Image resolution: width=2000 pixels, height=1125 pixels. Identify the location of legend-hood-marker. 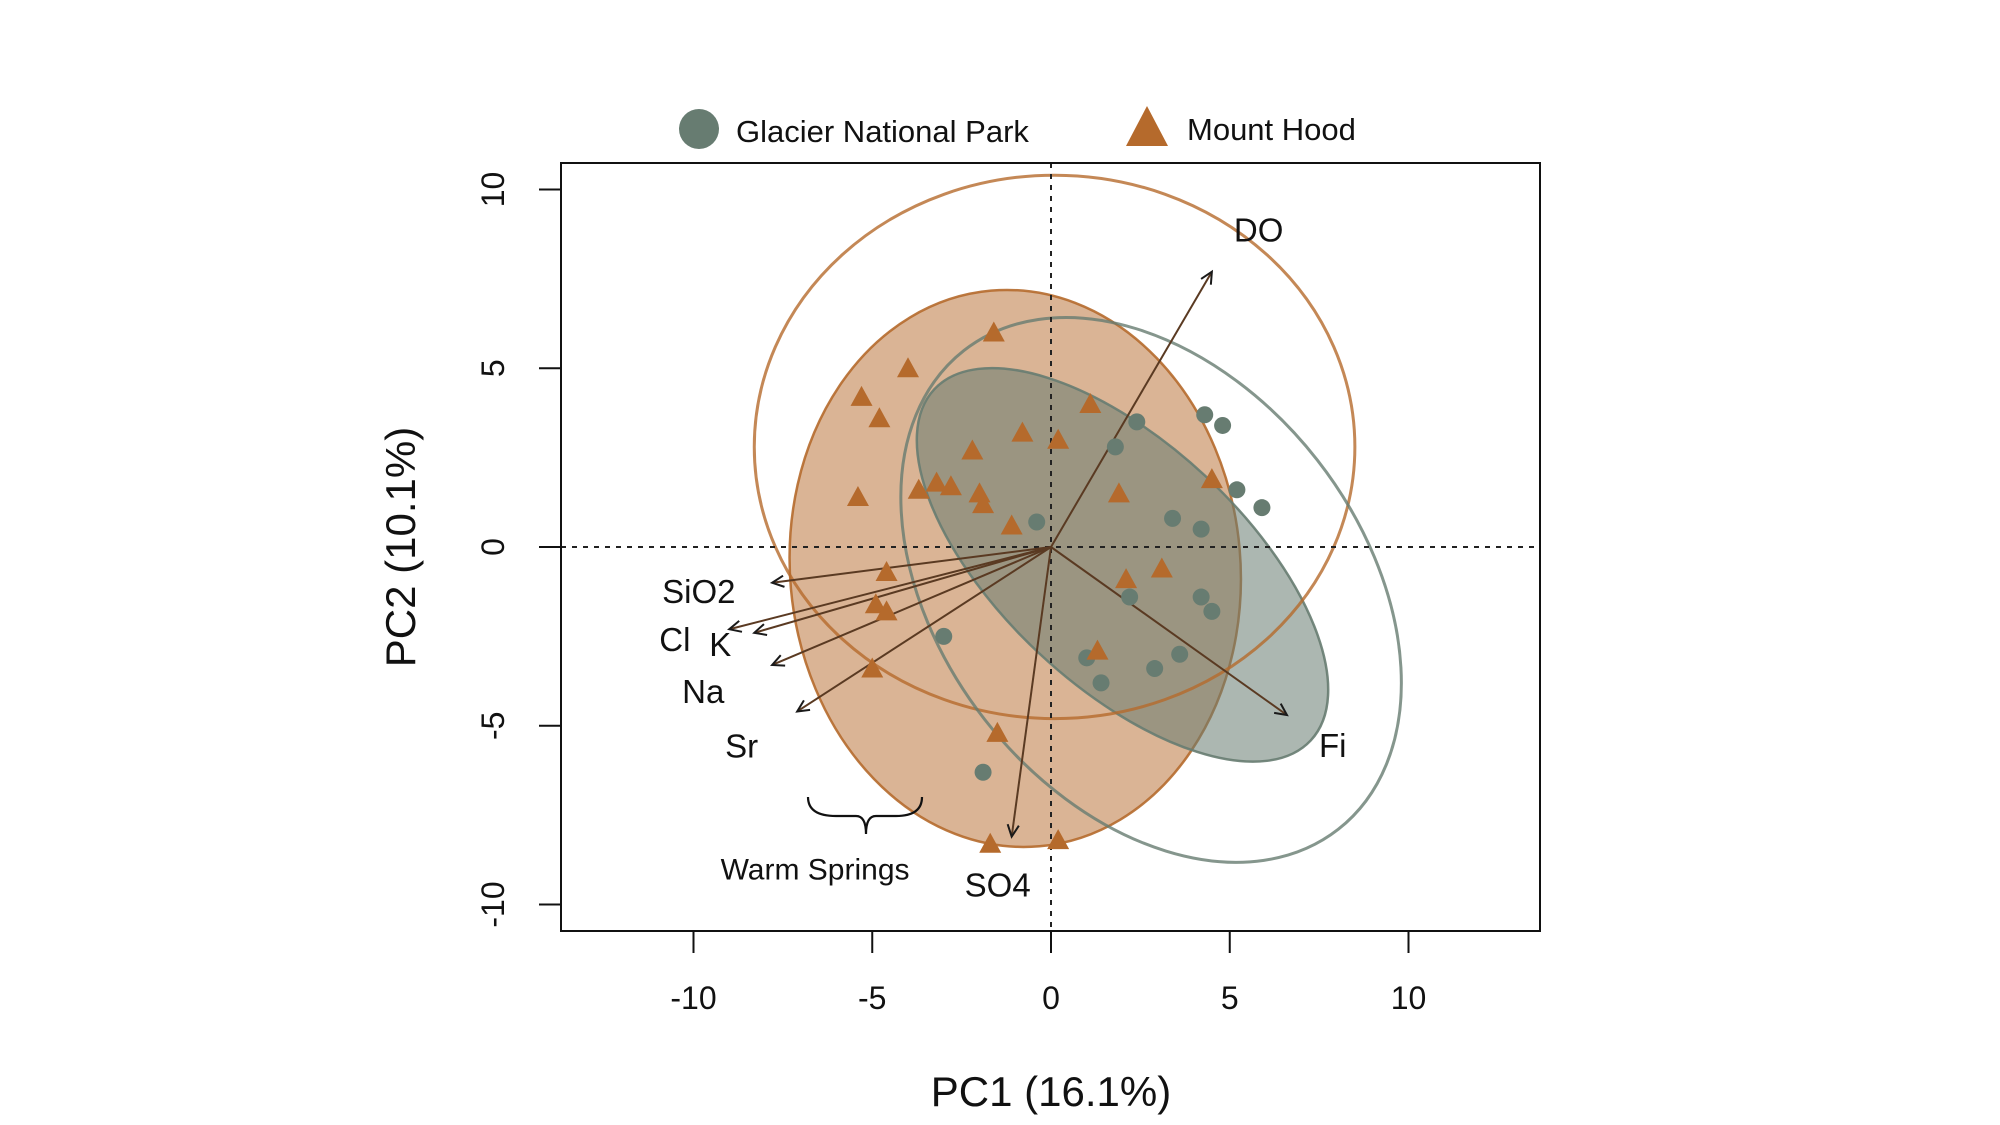
(1147, 126).